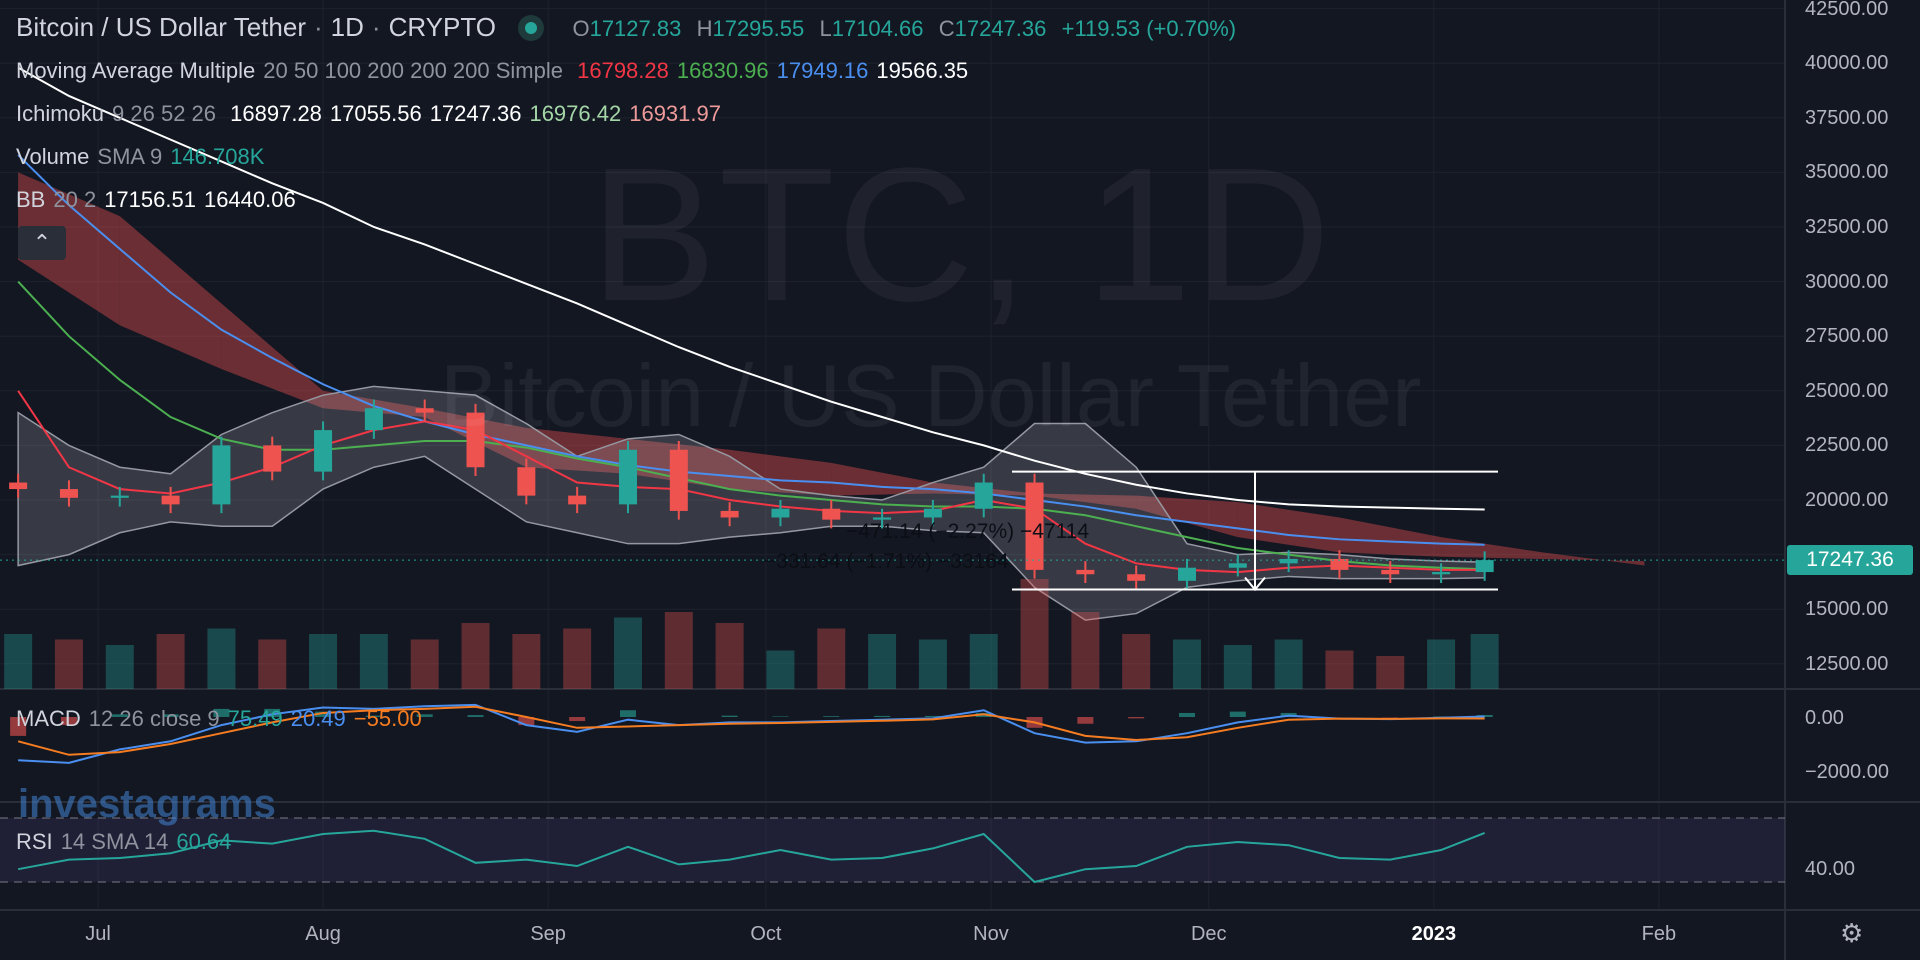 This screenshot has height=960, width=1920. What do you see at coordinates (1847, 445) in the screenshot?
I see `price-tick-label: 22500.00` at bounding box center [1847, 445].